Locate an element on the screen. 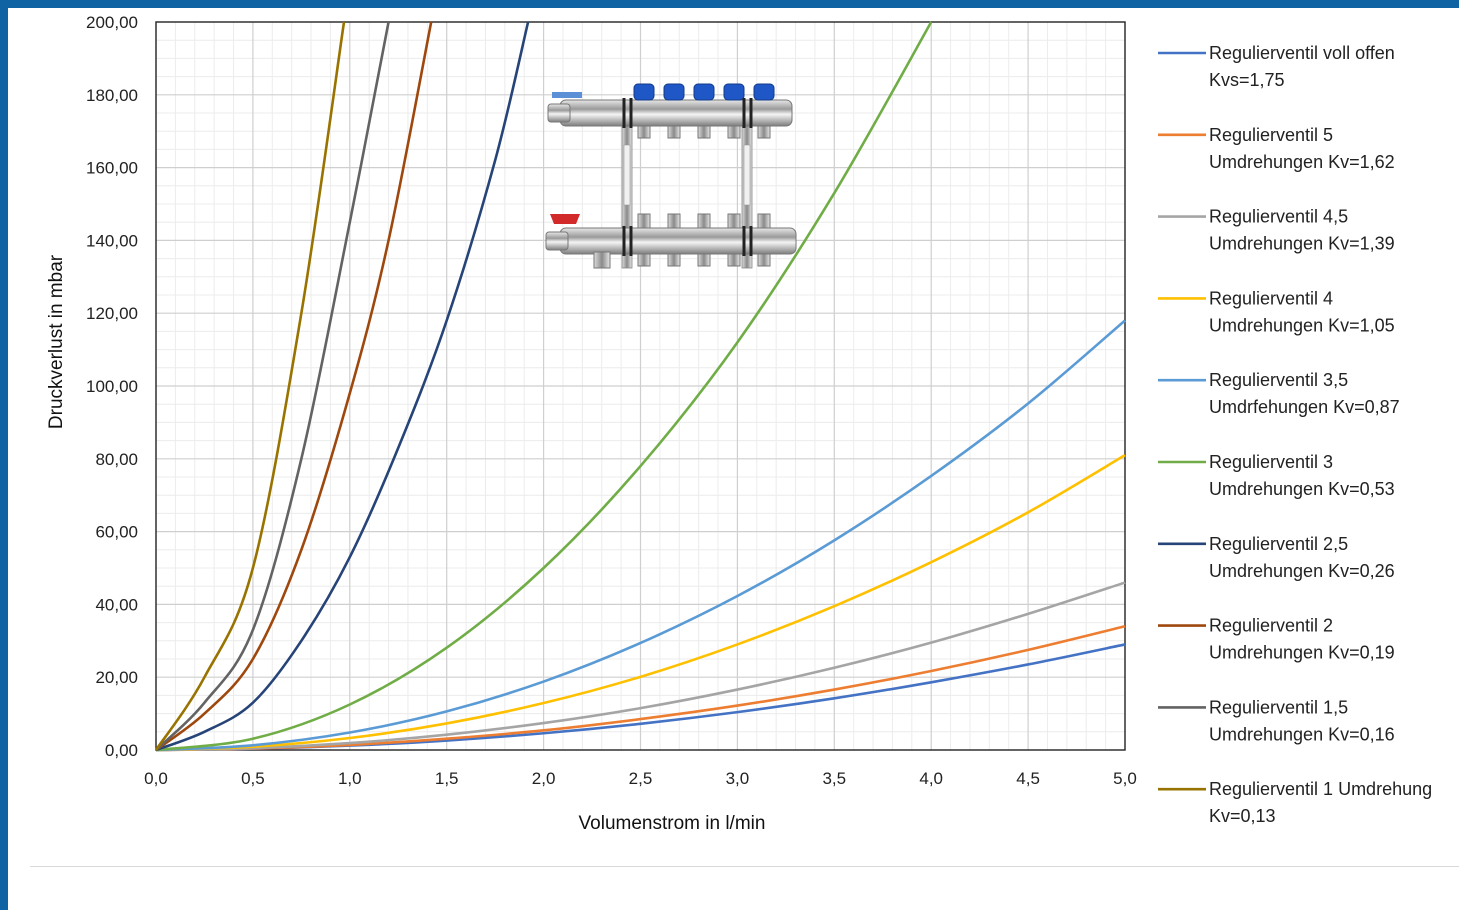 The width and height of the screenshot is (1459, 910). legend-label: Regulierventil 4,5 is located at coordinates (1278, 217).